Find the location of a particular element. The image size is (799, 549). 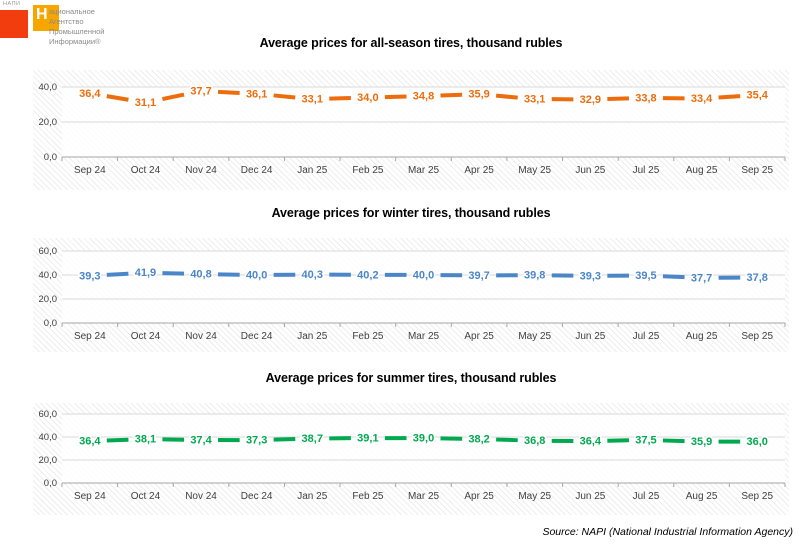

svg-text: 39,0 is located at coordinates (423, 439).